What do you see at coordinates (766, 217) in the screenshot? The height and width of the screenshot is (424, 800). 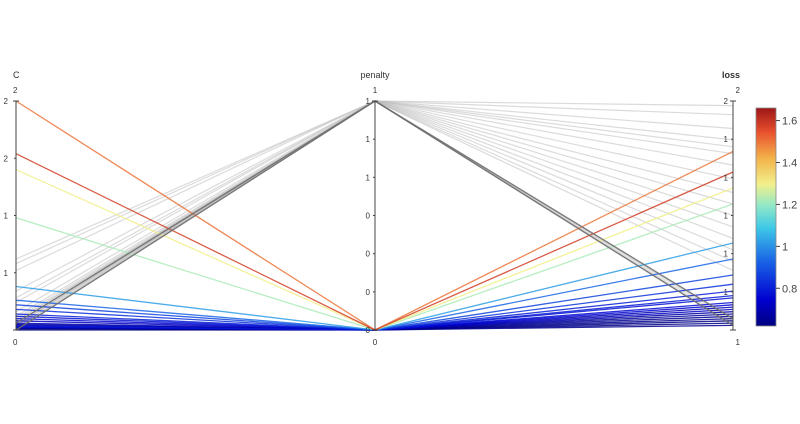 I see `colorbar-gradient` at bounding box center [766, 217].